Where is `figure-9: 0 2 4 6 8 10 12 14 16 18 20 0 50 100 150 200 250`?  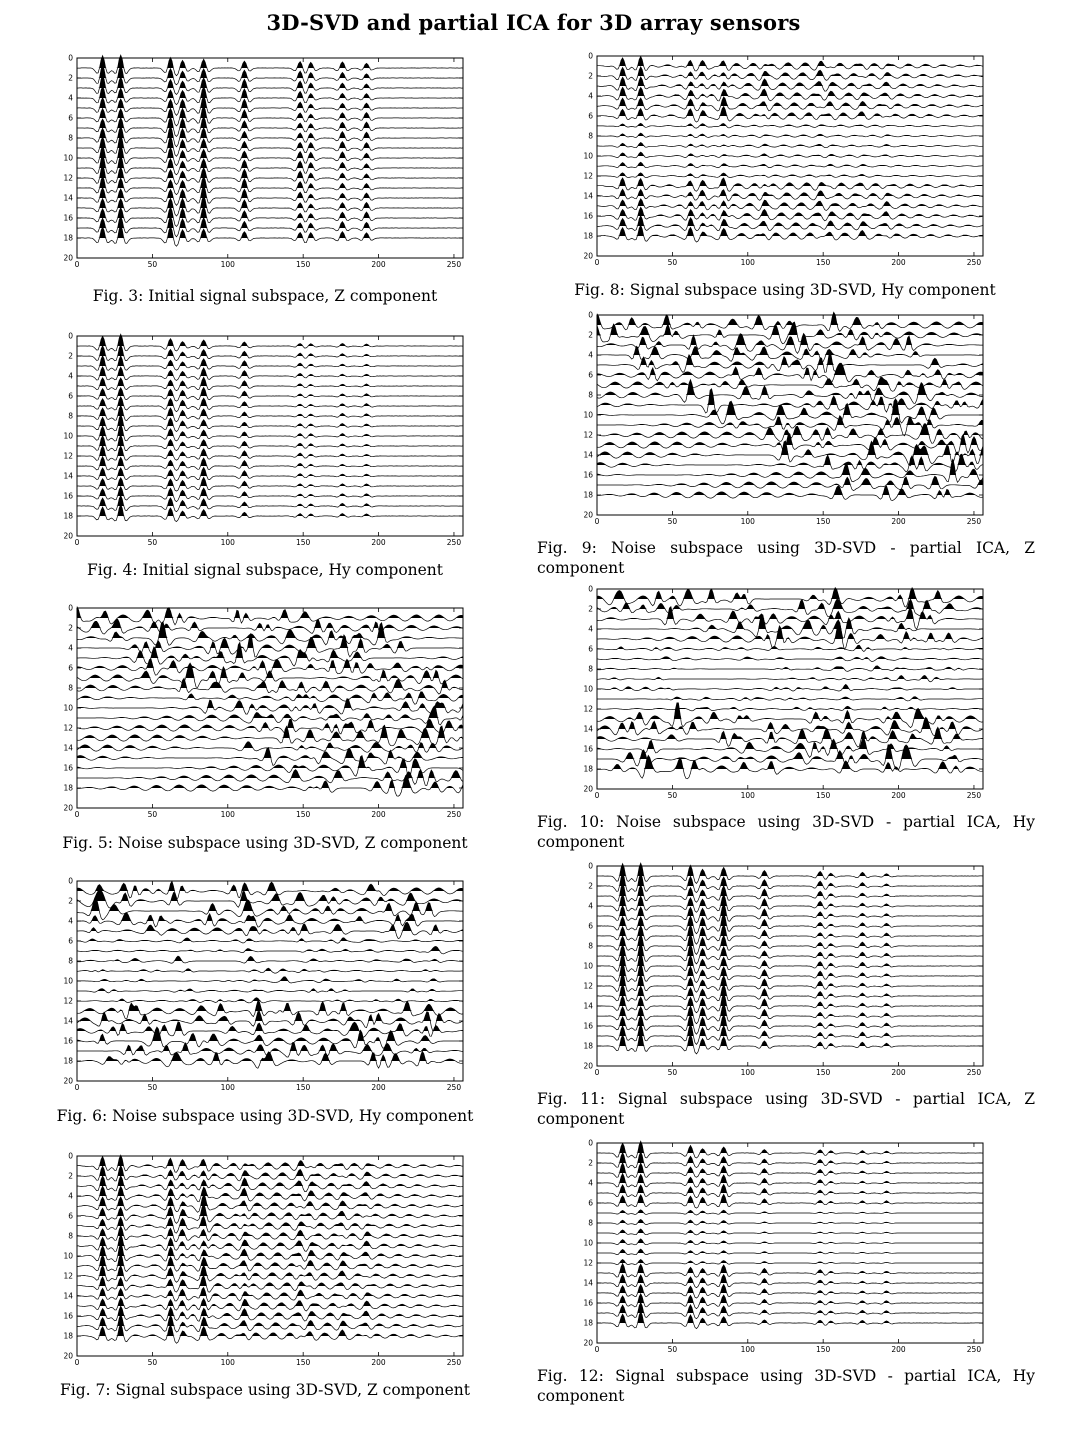
figure-9: 0 2 4 6 8 10 12 14 16 18 20 0 50 100 150 200 250 is located at coordinates (780, 418).